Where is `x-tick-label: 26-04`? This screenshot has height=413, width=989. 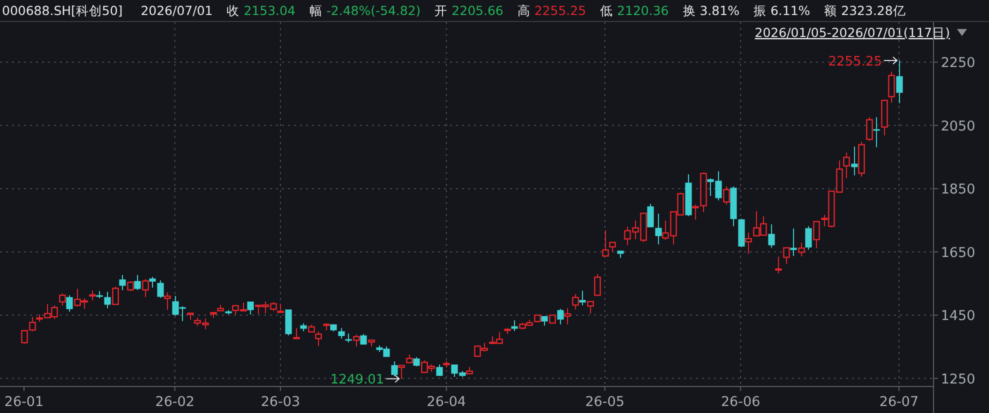 x-tick-label: 26-04 is located at coordinates (446, 402).